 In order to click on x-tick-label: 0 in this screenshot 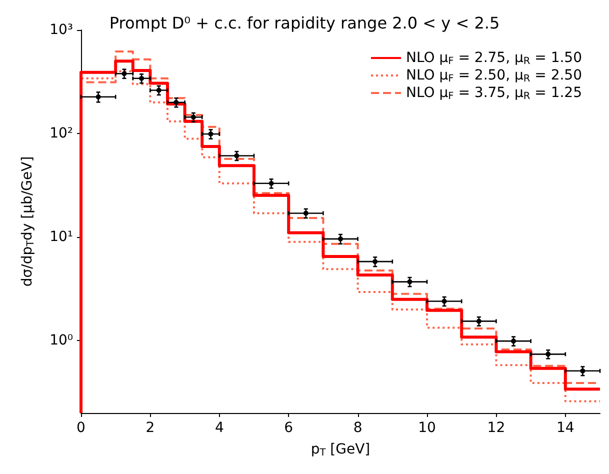, I will do `click(81, 428)`.